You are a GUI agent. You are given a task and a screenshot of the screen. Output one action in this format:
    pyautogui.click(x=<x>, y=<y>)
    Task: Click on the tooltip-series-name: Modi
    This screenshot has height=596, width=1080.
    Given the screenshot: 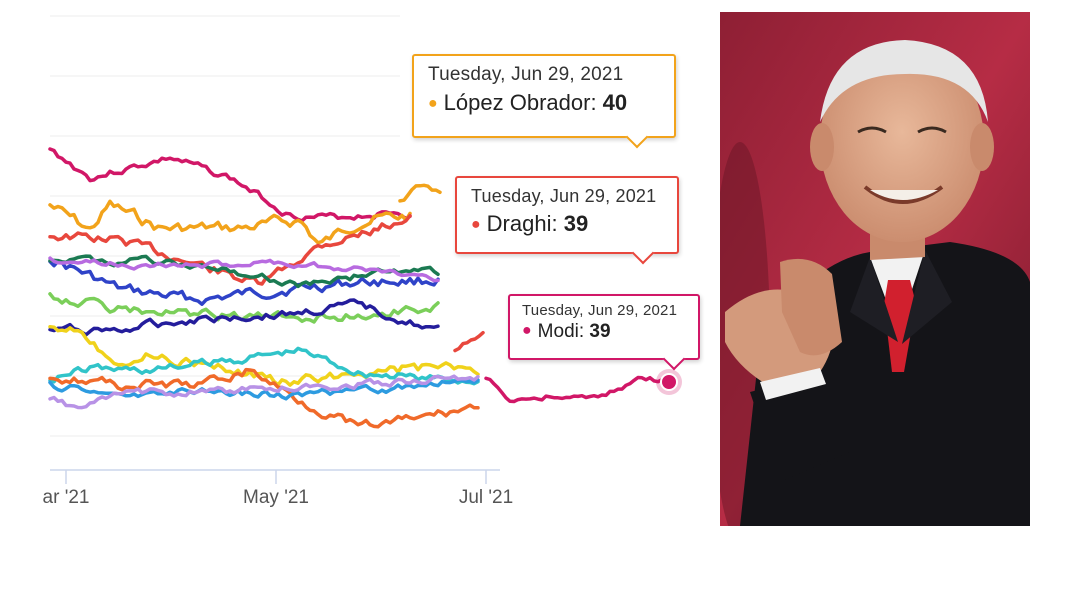 What is the action you would take?
    pyautogui.click(x=558, y=331)
    